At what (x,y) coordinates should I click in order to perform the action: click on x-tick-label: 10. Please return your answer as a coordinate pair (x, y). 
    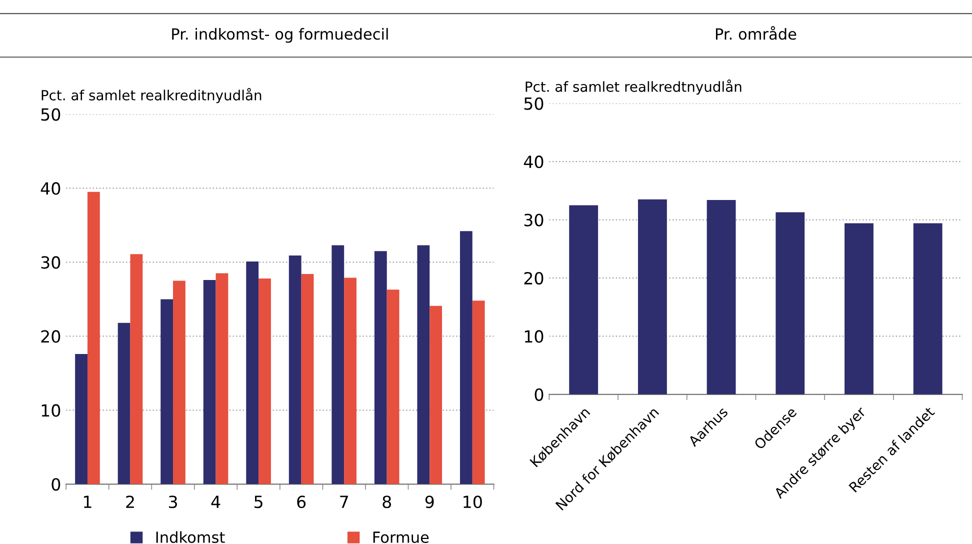
    Looking at the image, I should click on (473, 502).